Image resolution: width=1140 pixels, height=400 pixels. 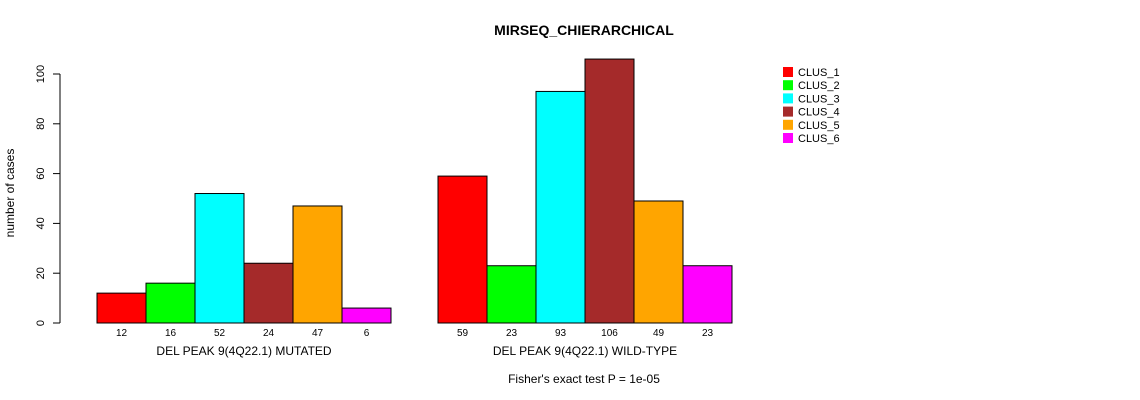 I want to click on bar-count-label: 52, so click(x=220, y=333).